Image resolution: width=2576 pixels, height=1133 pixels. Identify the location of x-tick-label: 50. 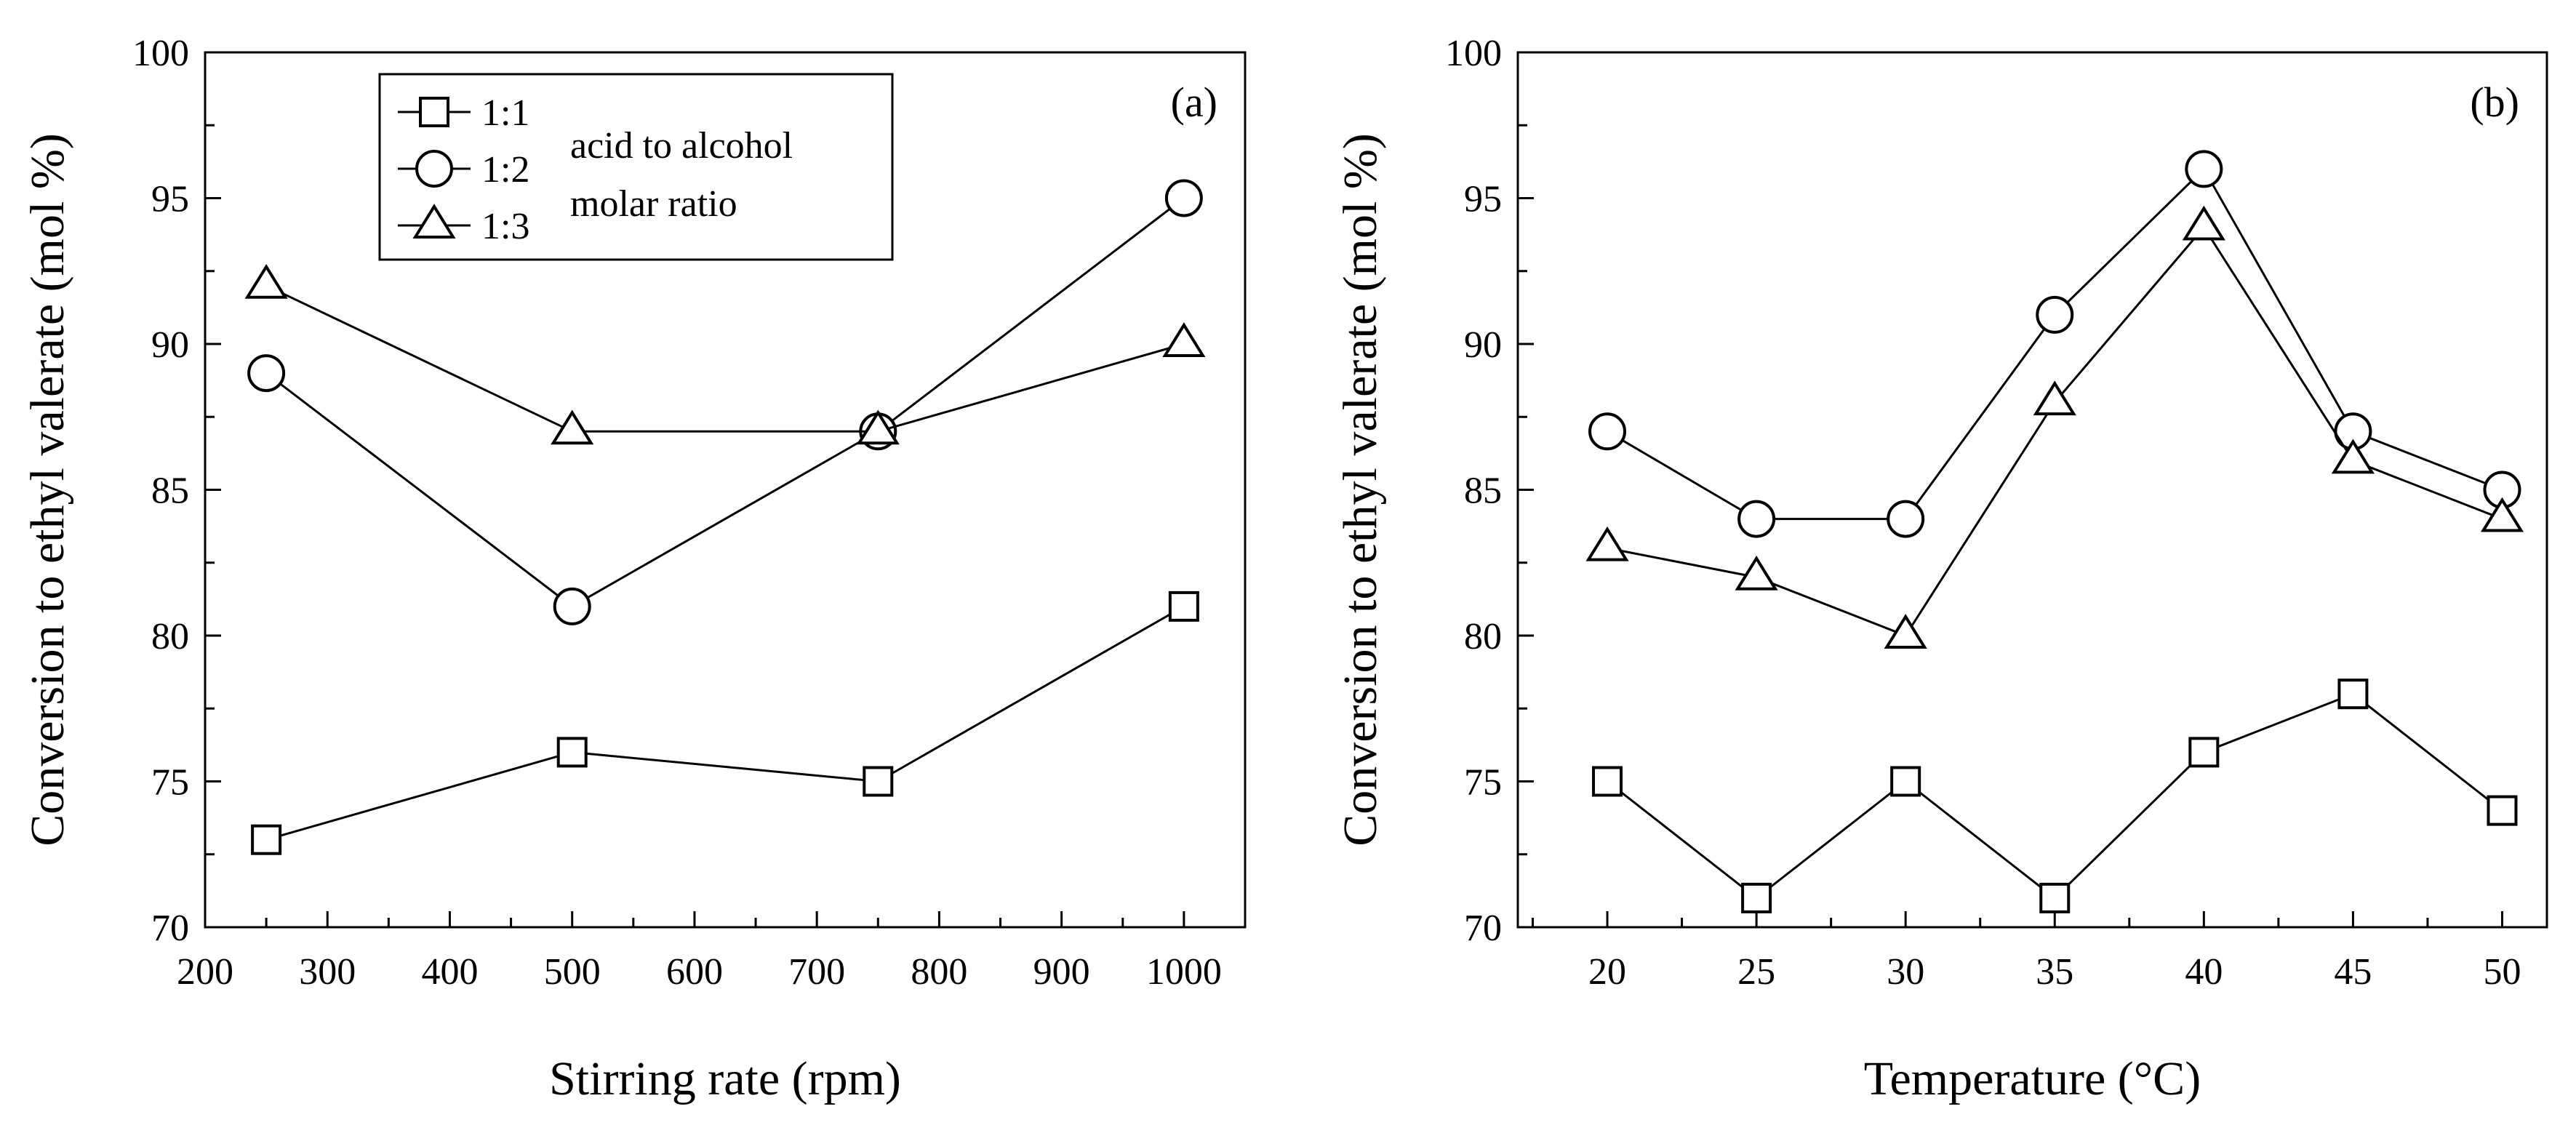
(2502, 972).